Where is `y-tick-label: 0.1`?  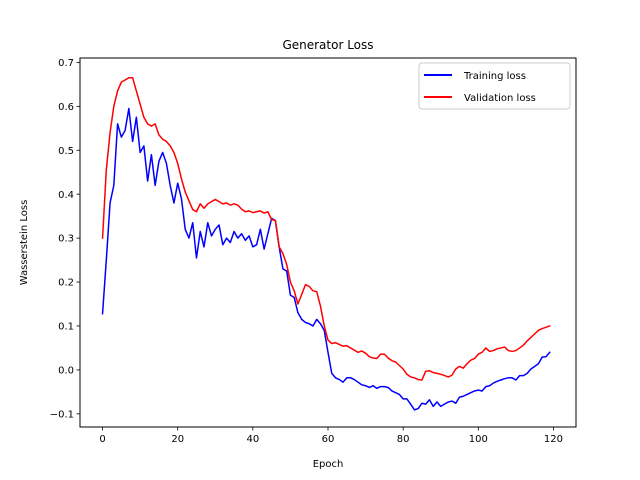
y-tick-label: 0.1 is located at coordinates (66, 327).